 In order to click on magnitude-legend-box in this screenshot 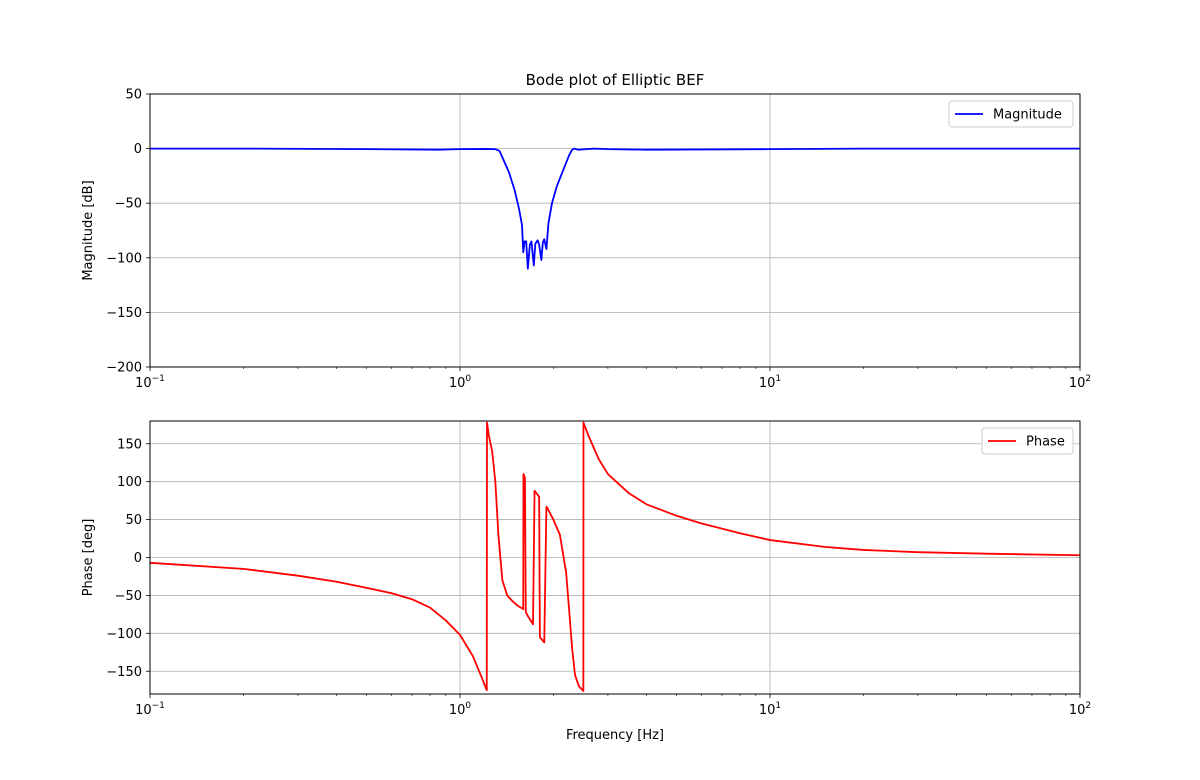, I will do `click(1011, 114)`.